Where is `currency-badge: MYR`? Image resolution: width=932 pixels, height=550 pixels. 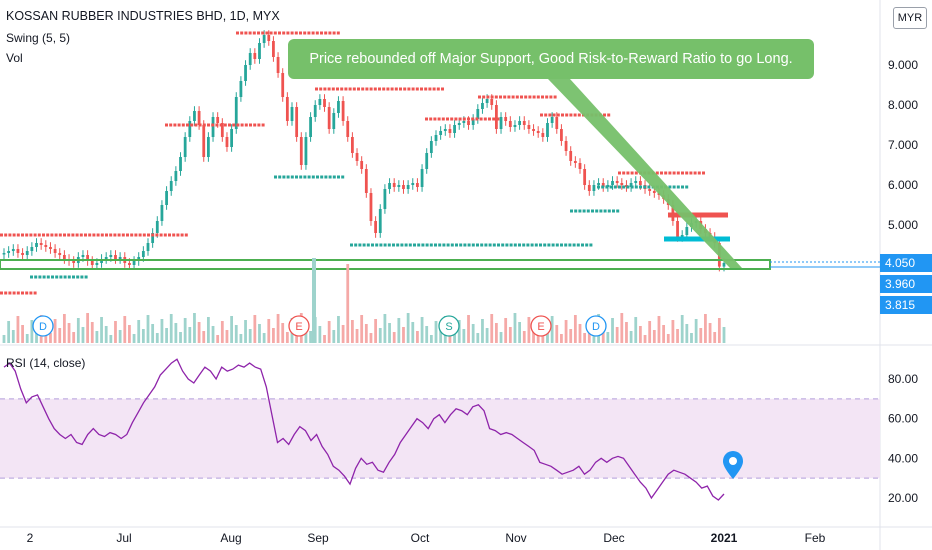 currency-badge: MYR is located at coordinates (910, 18).